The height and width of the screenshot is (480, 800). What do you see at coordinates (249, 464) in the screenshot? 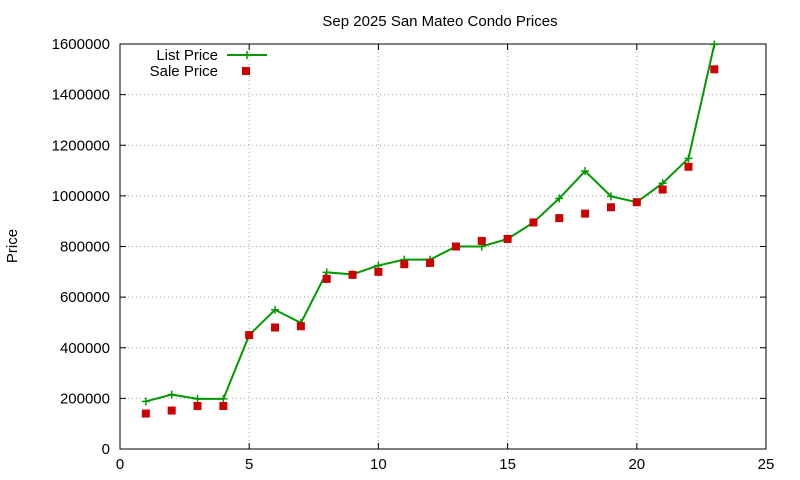
I see `x-tick-label: 5` at bounding box center [249, 464].